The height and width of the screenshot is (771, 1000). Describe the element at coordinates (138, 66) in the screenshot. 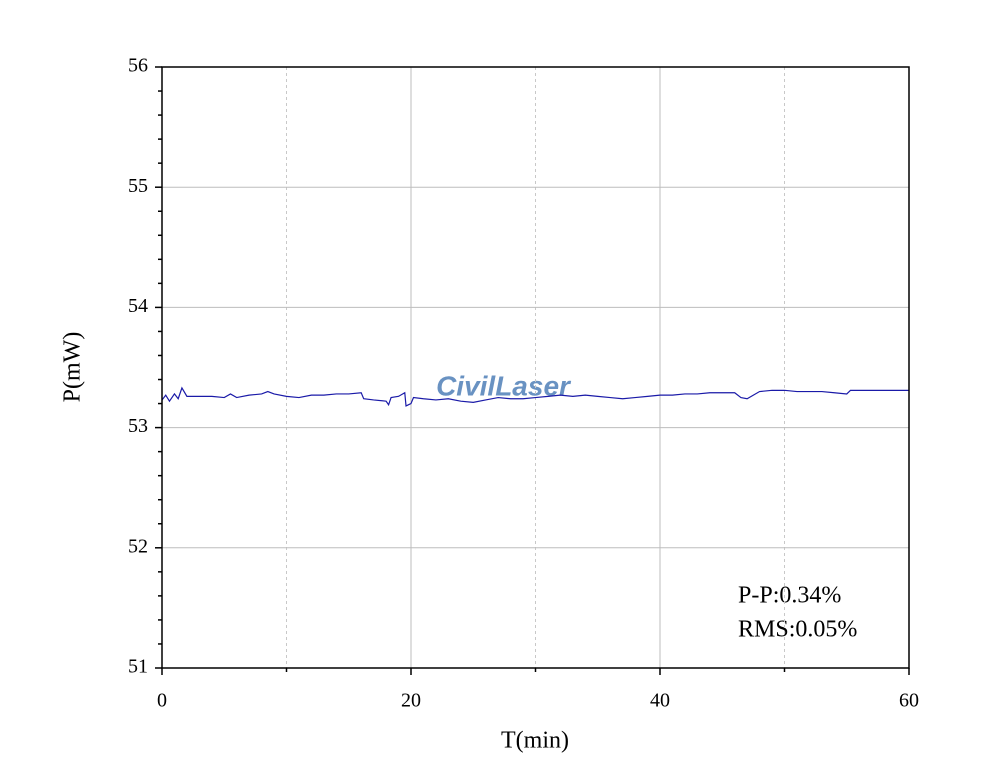

I see `y-tick-label: 56` at that location.